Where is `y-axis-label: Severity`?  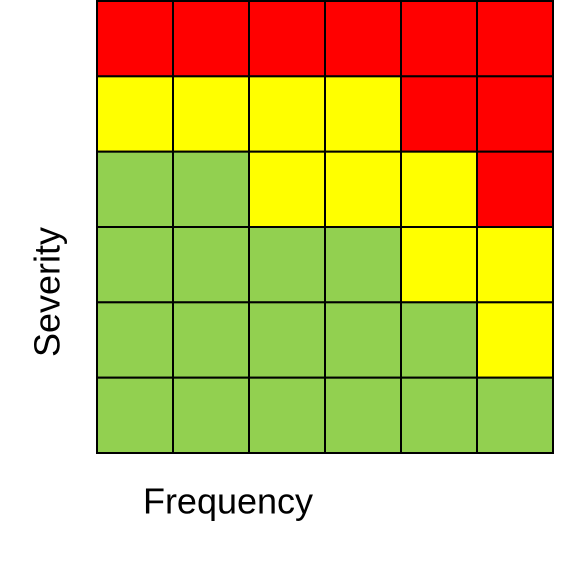 y-axis-label: Severity is located at coordinates (47, 292).